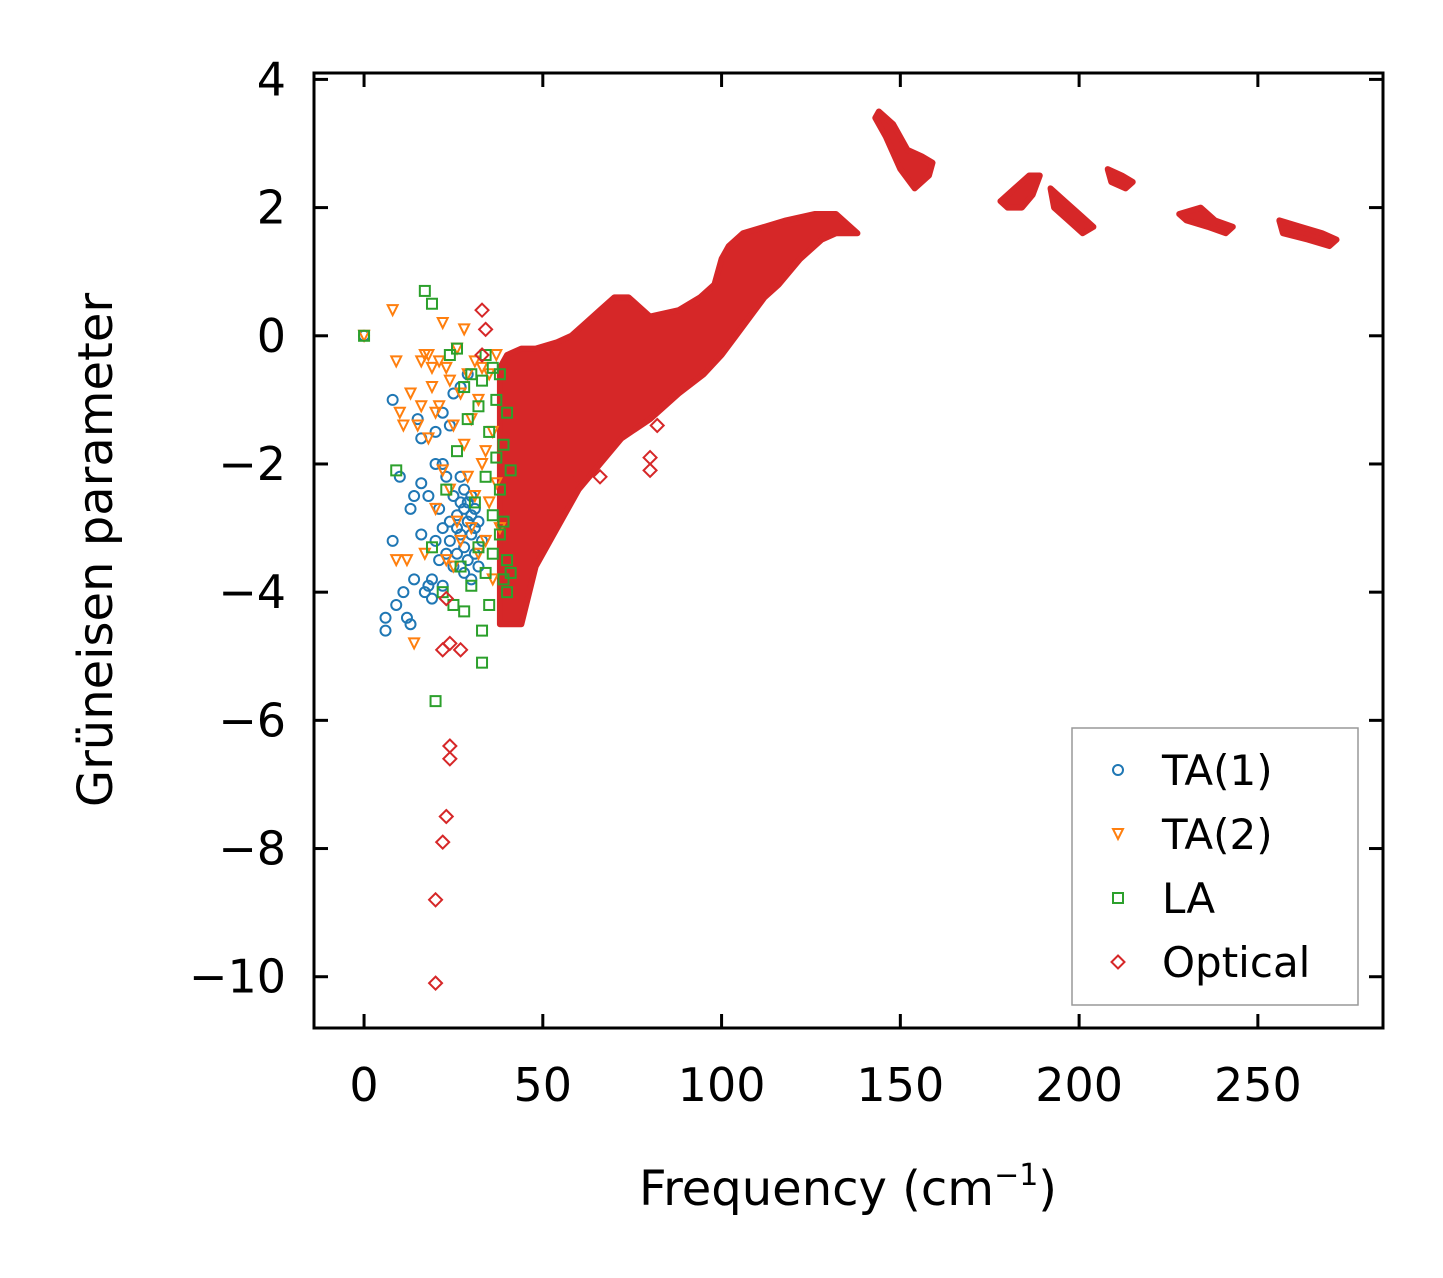 The height and width of the screenshot is (1278, 1443). Describe the element at coordinates (1047, 1189) in the screenshot. I see `x-axis-title-suffix: )` at that location.